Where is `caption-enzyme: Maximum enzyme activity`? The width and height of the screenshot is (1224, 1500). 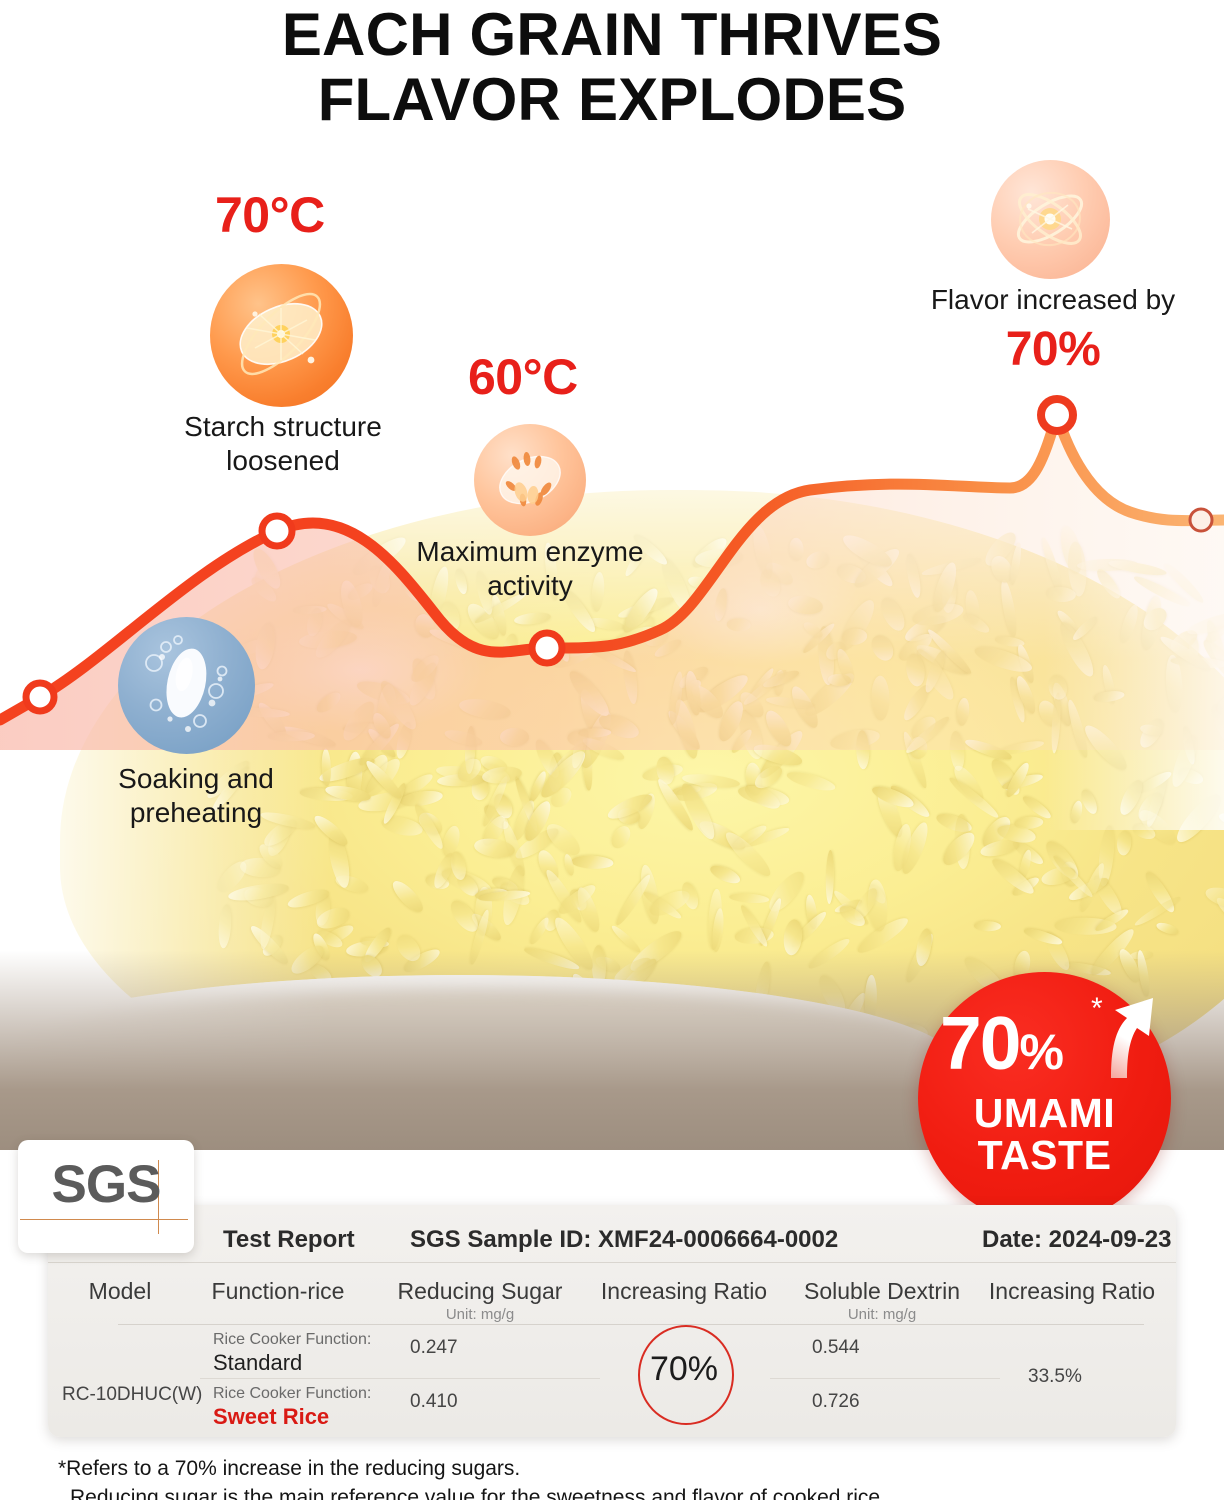
caption-enzyme: Maximum enzyme activity is located at coordinates (530, 569).